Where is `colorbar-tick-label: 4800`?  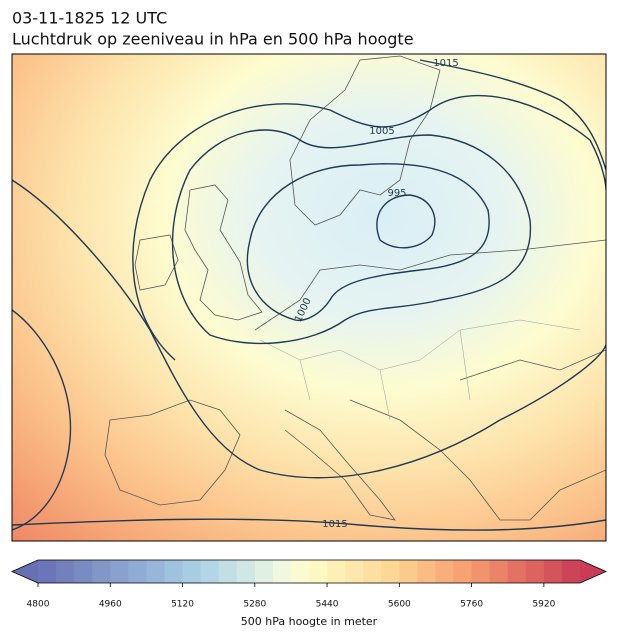
colorbar-tick-label: 4800 is located at coordinates (38, 605).